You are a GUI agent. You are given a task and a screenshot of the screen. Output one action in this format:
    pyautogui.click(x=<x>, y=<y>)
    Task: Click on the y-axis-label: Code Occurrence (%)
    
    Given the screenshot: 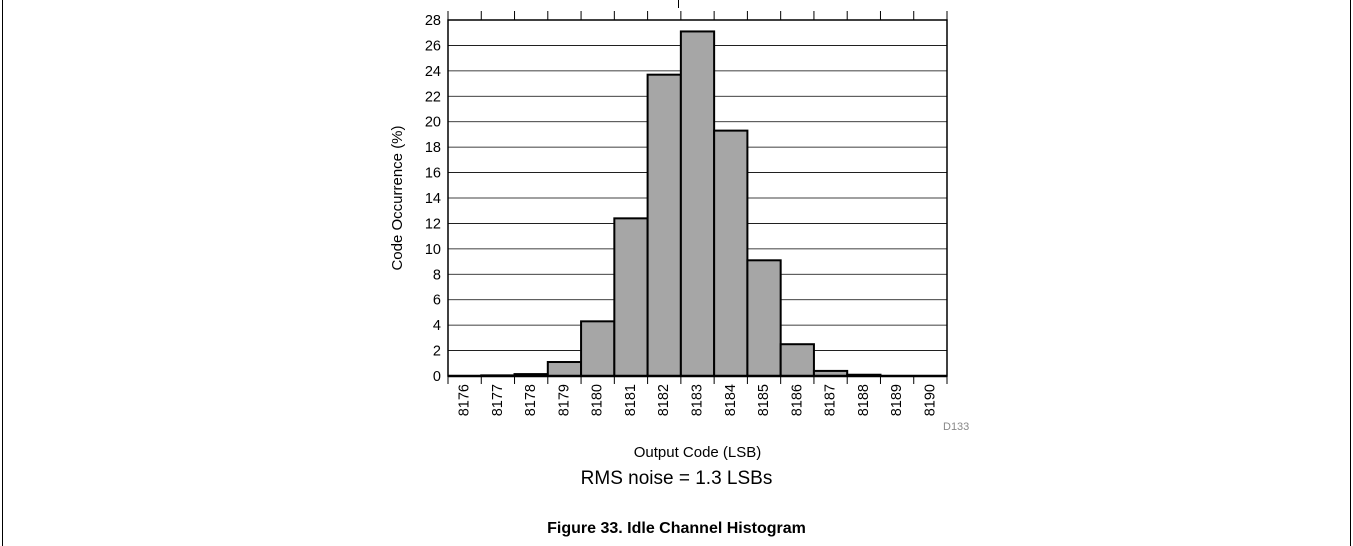 What is the action you would take?
    pyautogui.click(x=397, y=197)
    